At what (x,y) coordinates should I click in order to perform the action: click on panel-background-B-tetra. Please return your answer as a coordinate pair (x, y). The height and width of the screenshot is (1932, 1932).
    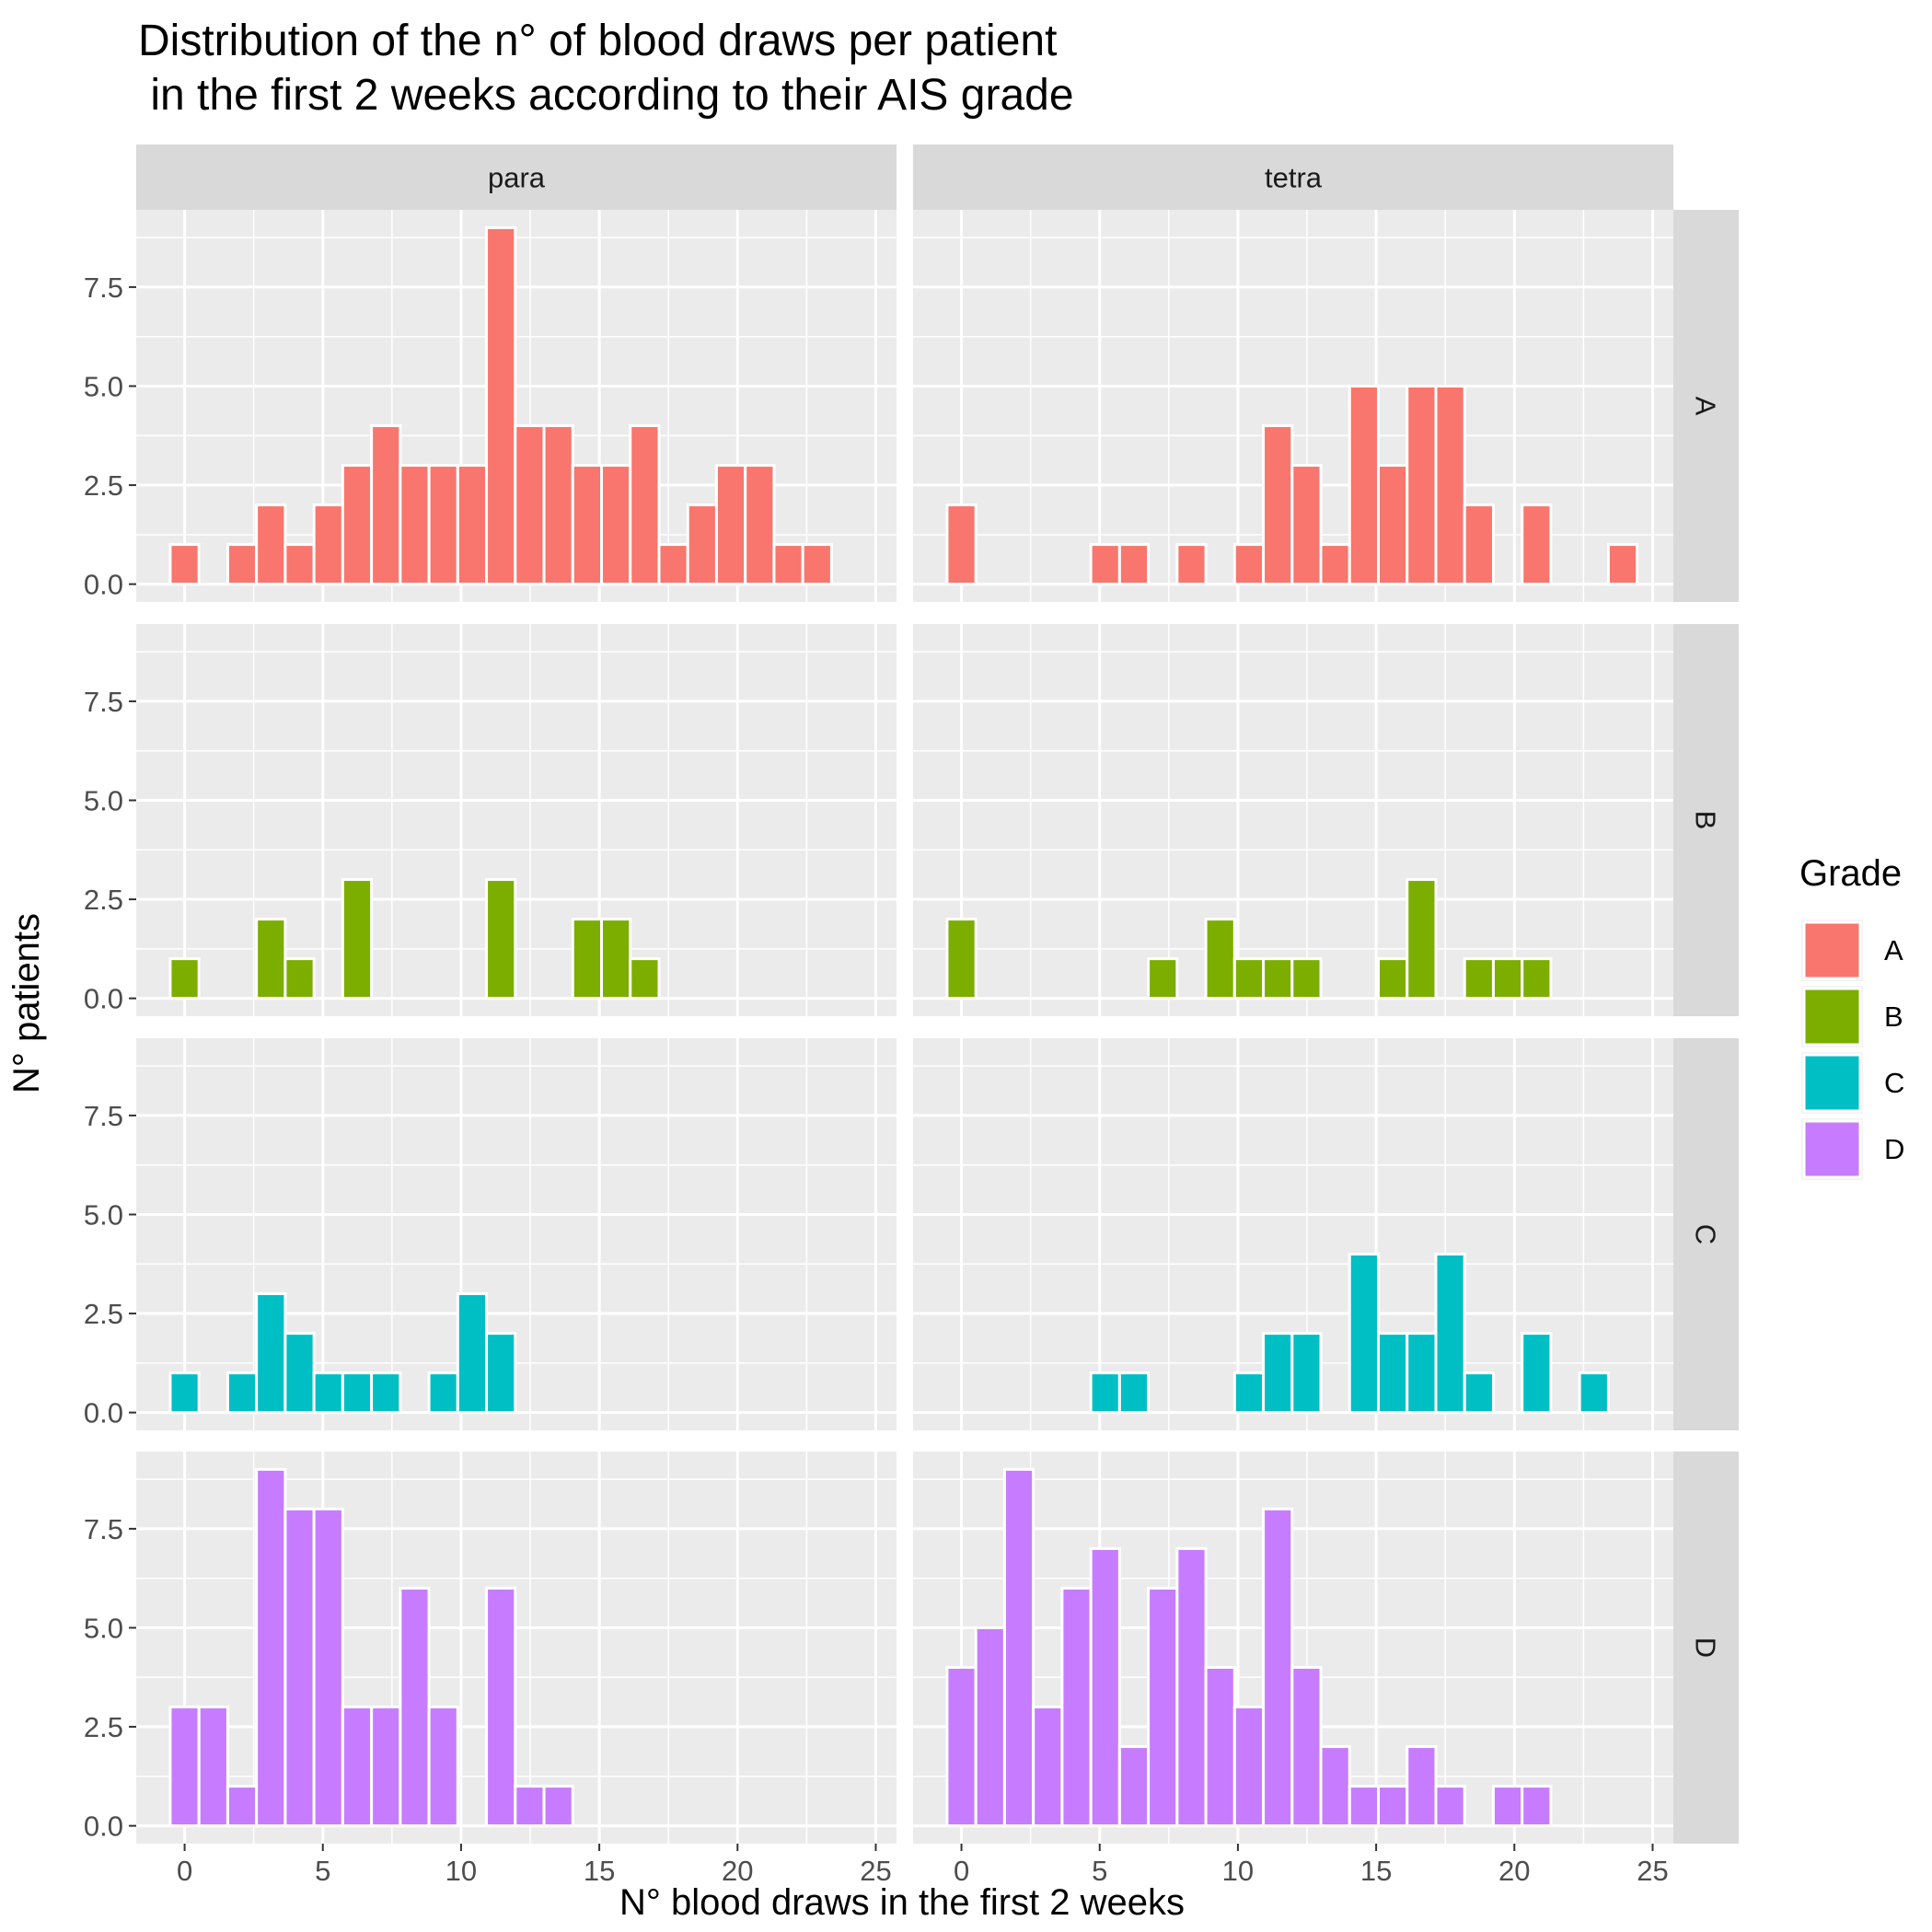
    Looking at the image, I should click on (1293, 820).